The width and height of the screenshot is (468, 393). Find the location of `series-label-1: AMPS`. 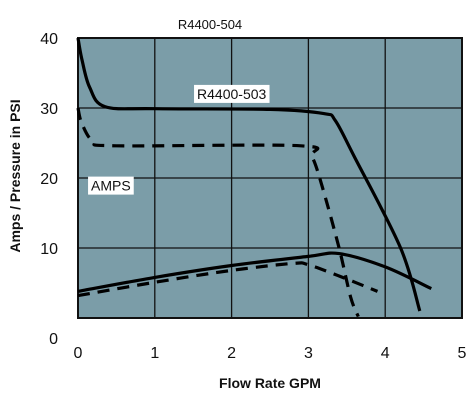

series-label-1: AMPS is located at coordinates (111, 185).